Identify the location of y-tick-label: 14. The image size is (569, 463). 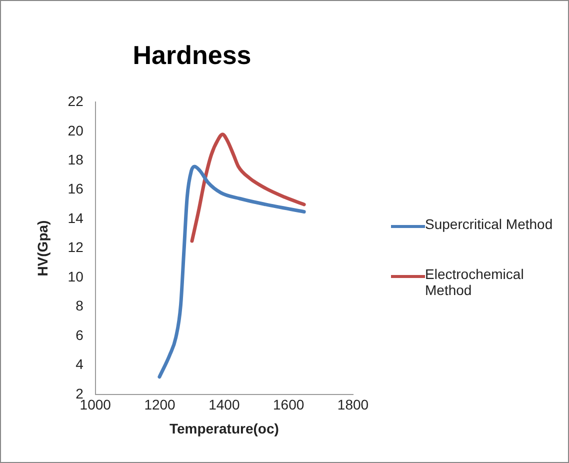
(76, 218).